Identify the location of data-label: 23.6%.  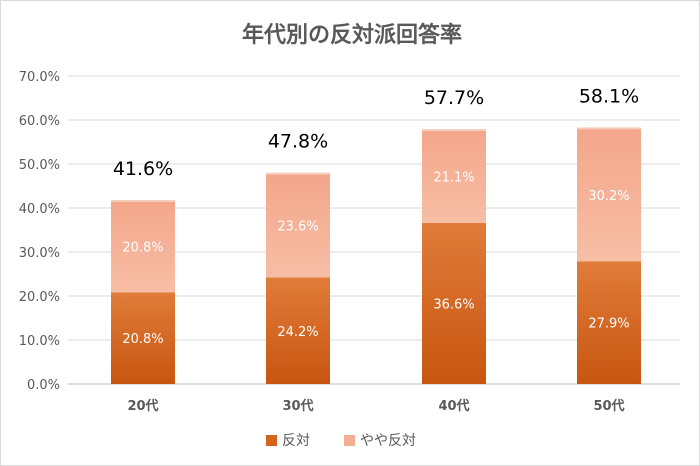
(297, 227).